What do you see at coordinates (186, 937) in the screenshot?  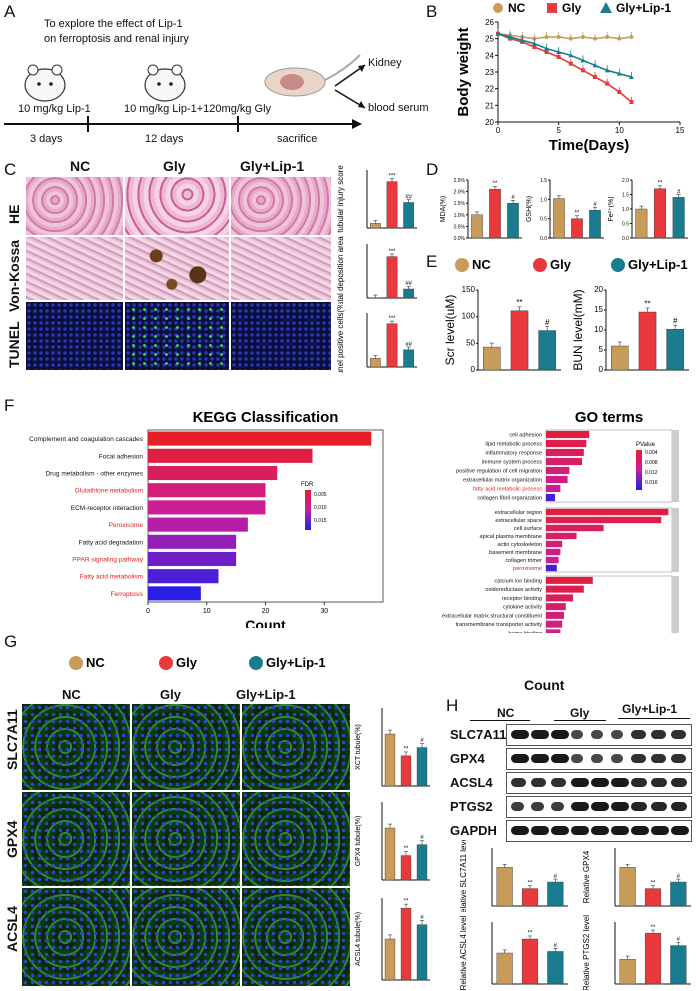 I see `if-acsl4-gly` at bounding box center [186, 937].